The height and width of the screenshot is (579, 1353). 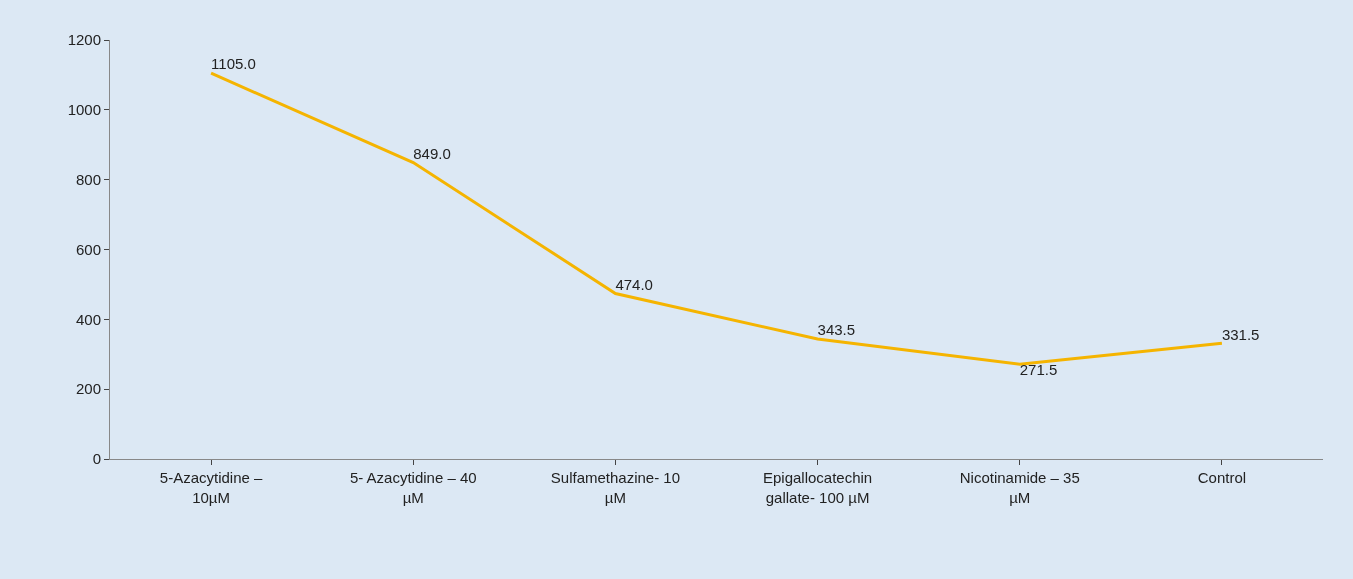 I want to click on x-tick-label: 5- Azacytidine – 40 µM, so click(x=413, y=487).